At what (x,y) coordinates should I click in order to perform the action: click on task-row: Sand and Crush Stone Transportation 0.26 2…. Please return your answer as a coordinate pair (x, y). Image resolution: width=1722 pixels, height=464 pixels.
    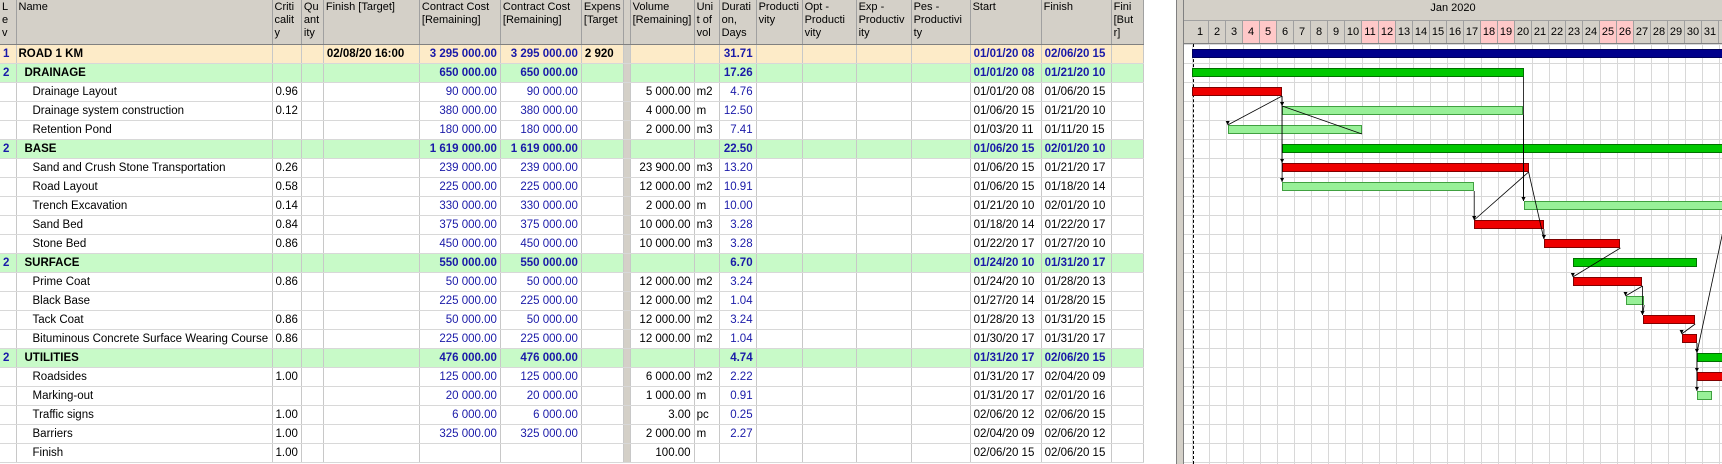
    Looking at the image, I should click on (572, 168).